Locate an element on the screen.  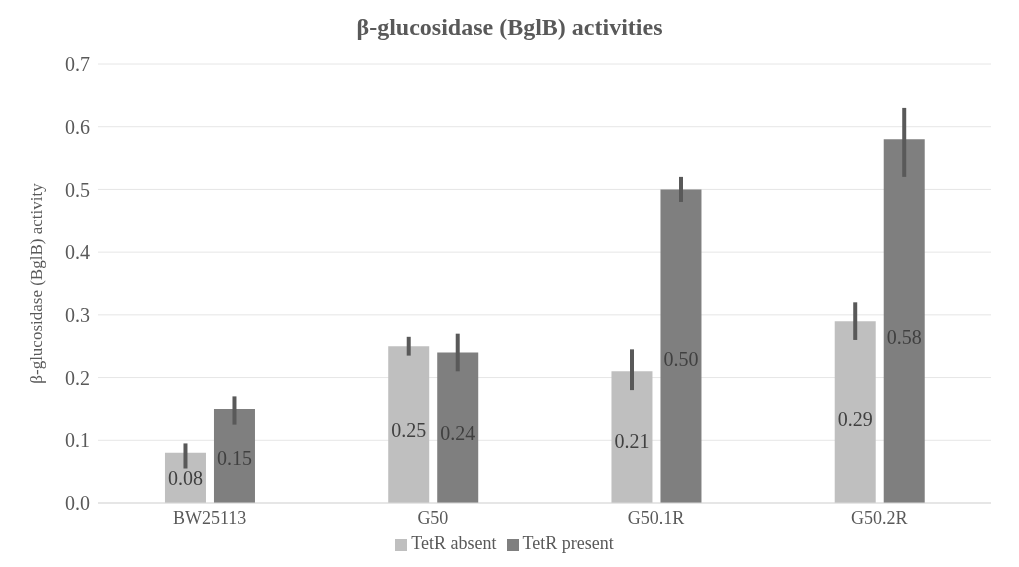
chart-title: β-glucosidase (BglB) activities is located at coordinates (509, 27).